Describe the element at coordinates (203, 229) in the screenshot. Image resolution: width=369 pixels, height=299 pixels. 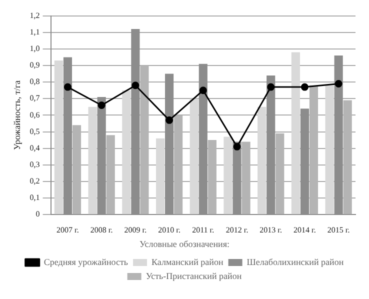
I see `x-tick-label: 2011 г.` at that location.